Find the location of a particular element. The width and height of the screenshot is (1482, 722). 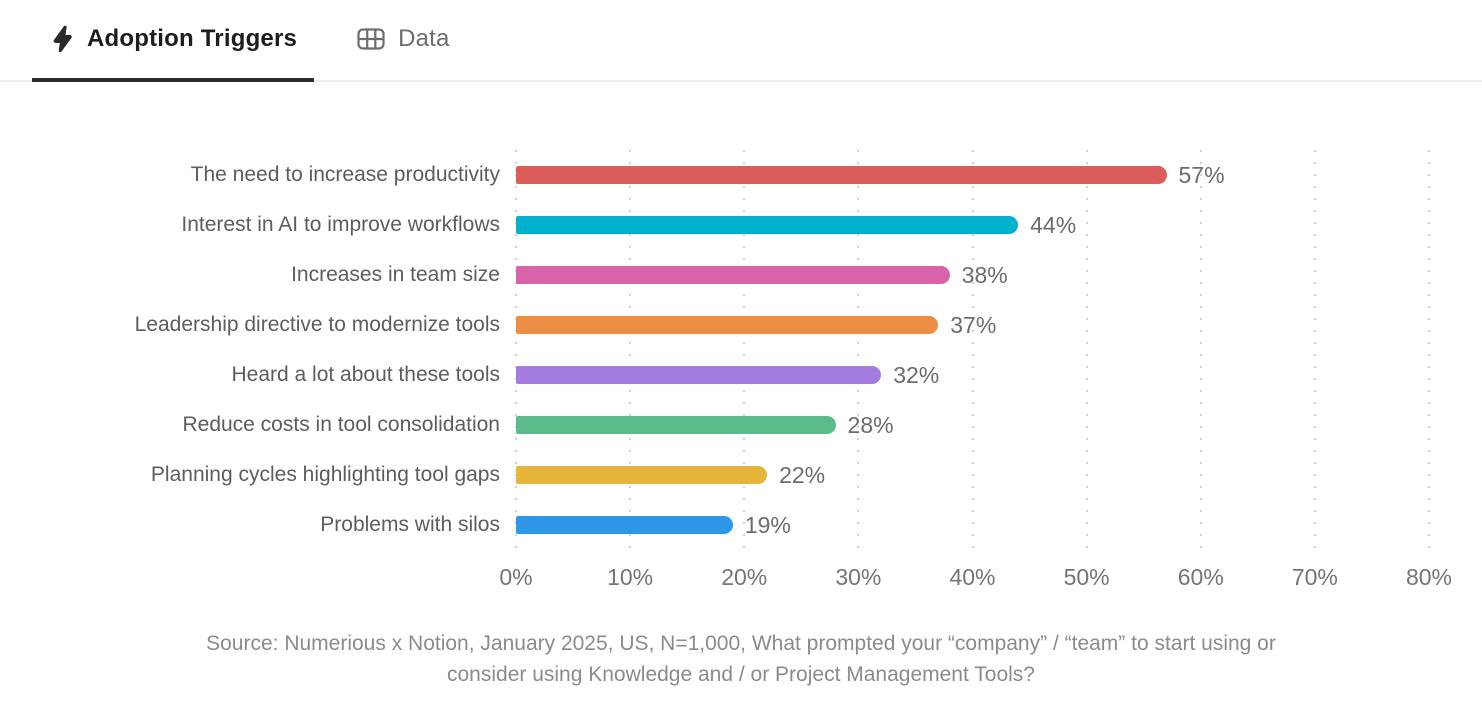

tab-bar: Adoption Triggers Data is located at coordinates (741, 41).